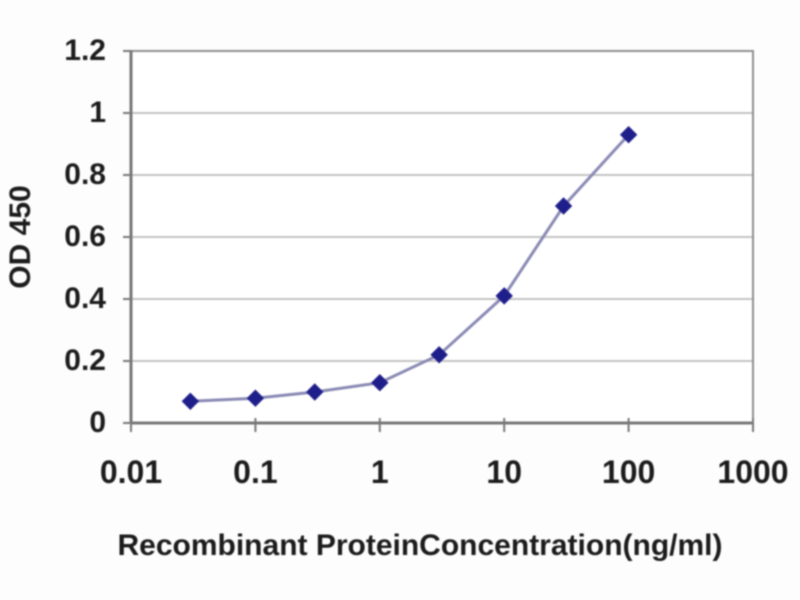 The width and height of the screenshot is (800, 600). What do you see at coordinates (85, 174) in the screenshot?
I see `y-tick-label: 0.8` at bounding box center [85, 174].